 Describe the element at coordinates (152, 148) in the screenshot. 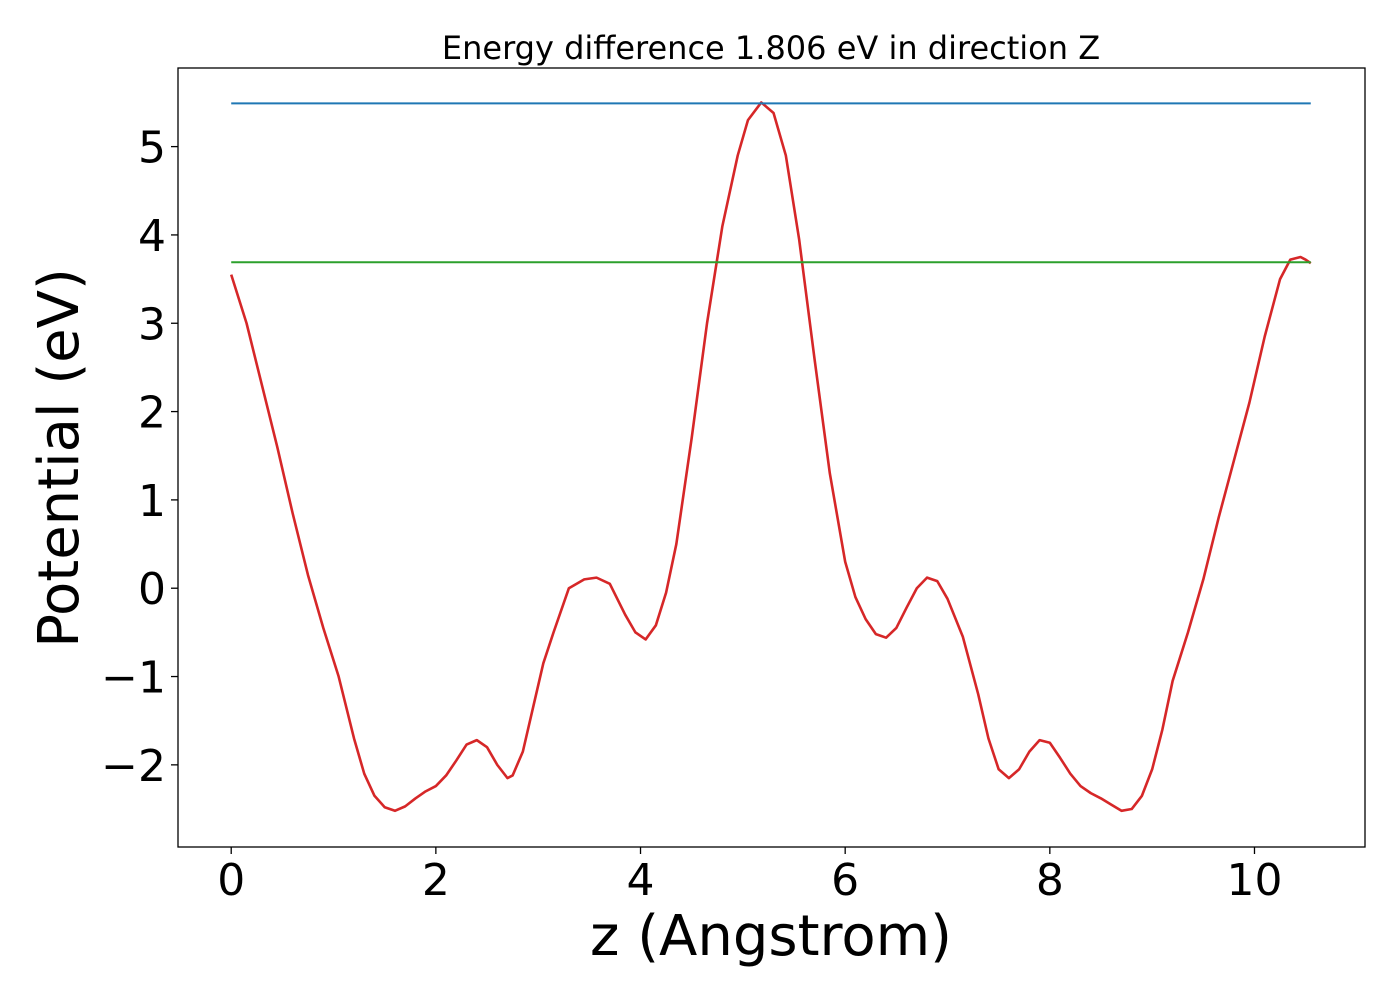

I see `y-tick-label: 5` at that location.